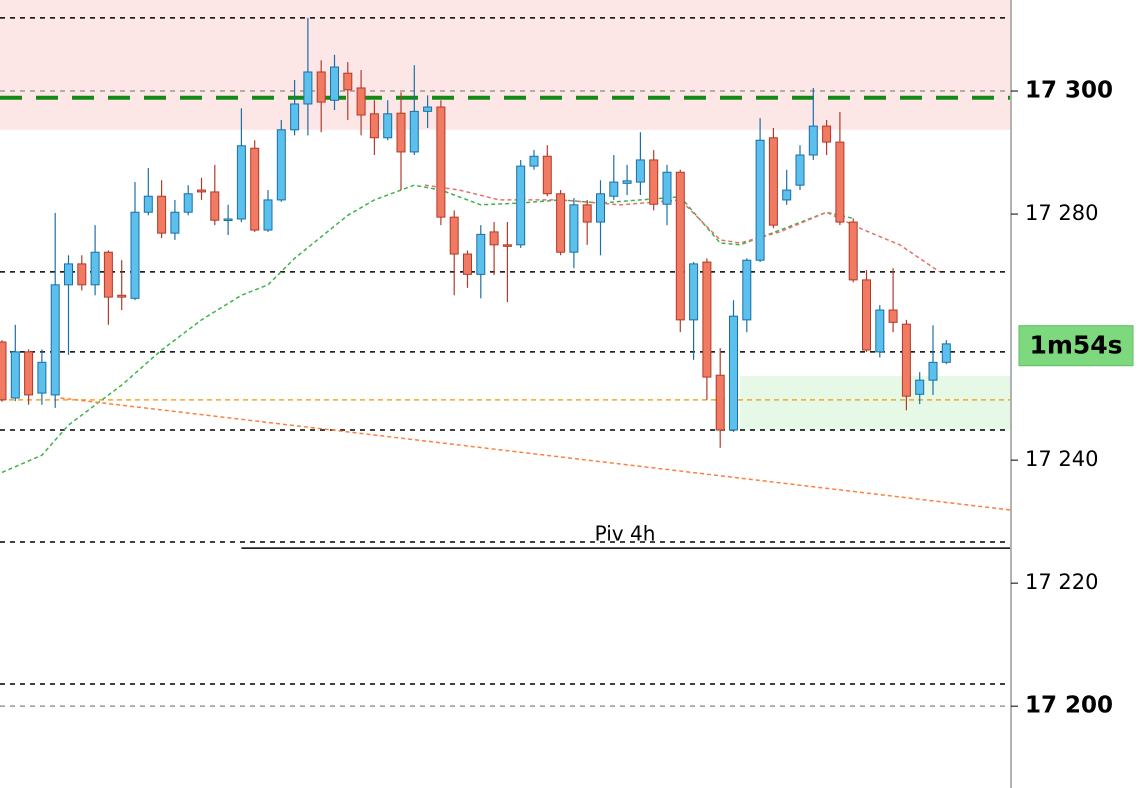 The width and height of the screenshot is (1142, 788). Describe the element at coordinates (1069, 91) in the screenshot. I see `y-tick-label: 17 300` at that location.